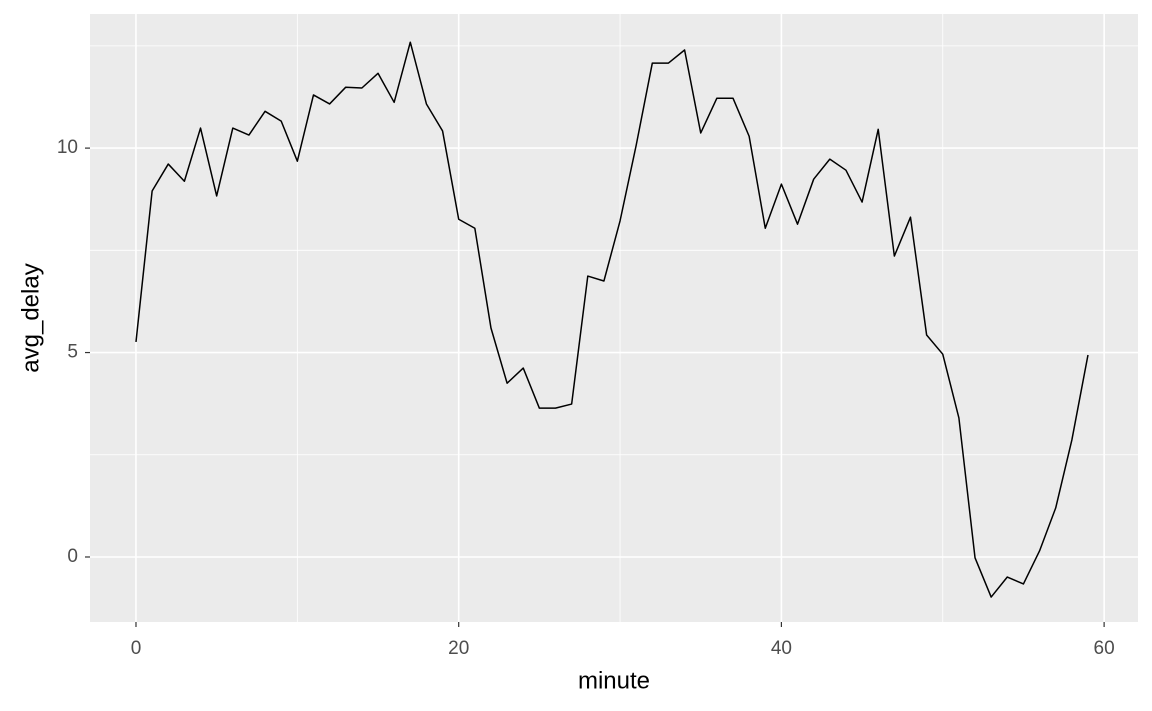 This screenshot has height=711, width=1152. What do you see at coordinates (72, 352) in the screenshot?
I see `y-tick-label: 5` at bounding box center [72, 352].